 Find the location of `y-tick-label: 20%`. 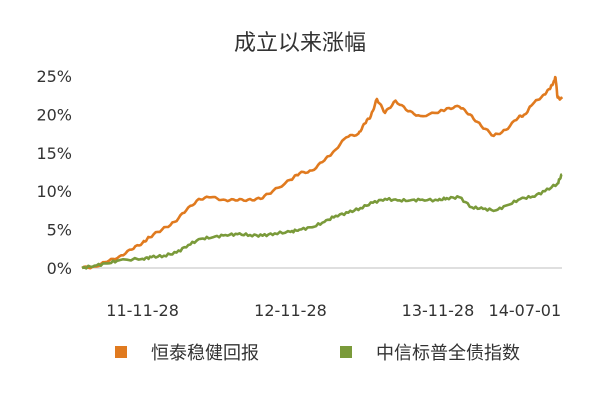

y-tick-label: 20% is located at coordinates (54, 114).